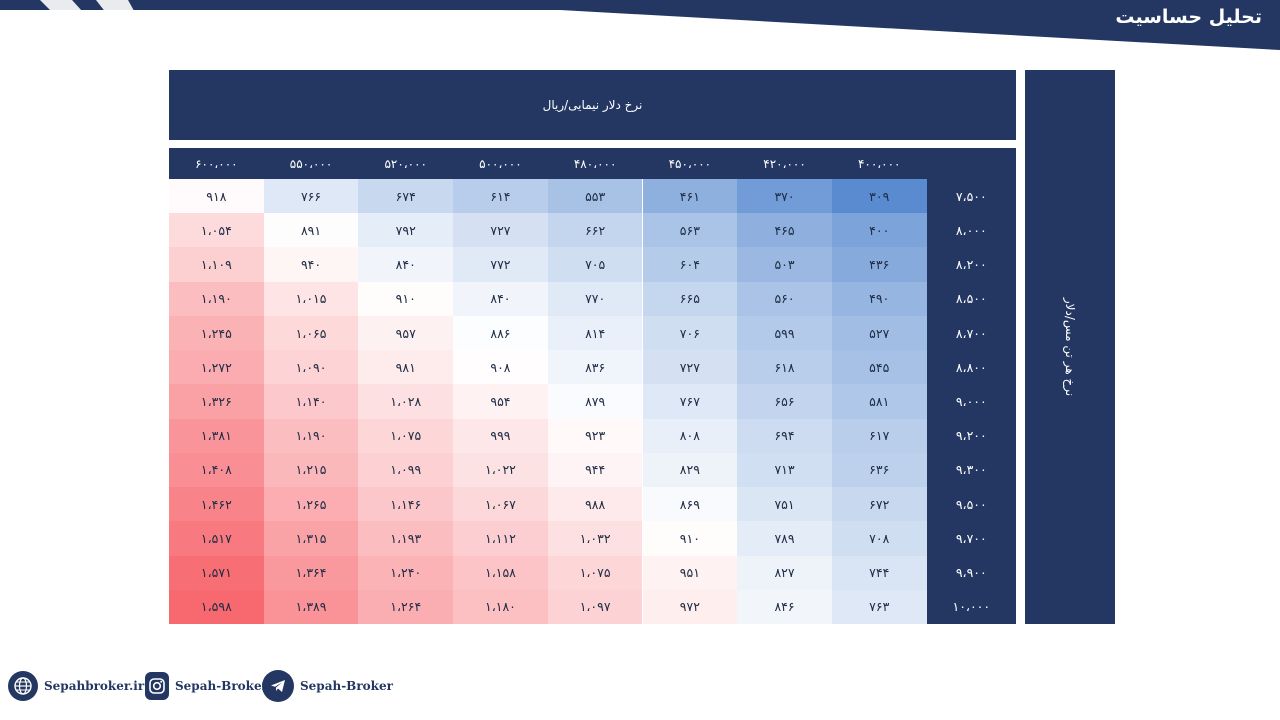  I want to click on table-cell: ۳۰۹, so click(879, 196).